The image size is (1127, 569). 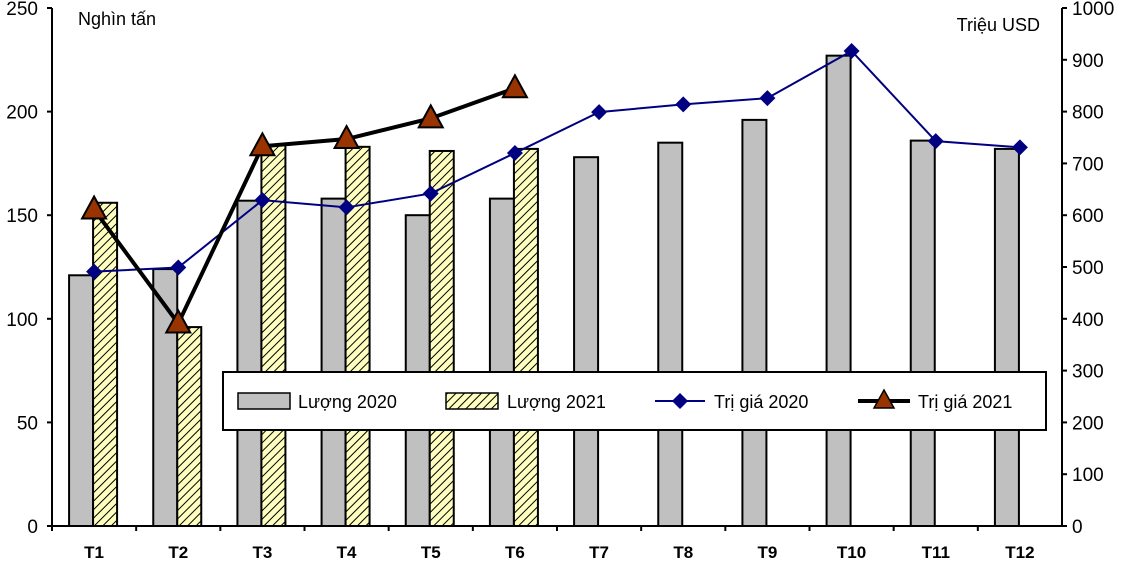 I want to click on right-axis-label: Triệu USD, so click(x=998, y=25).